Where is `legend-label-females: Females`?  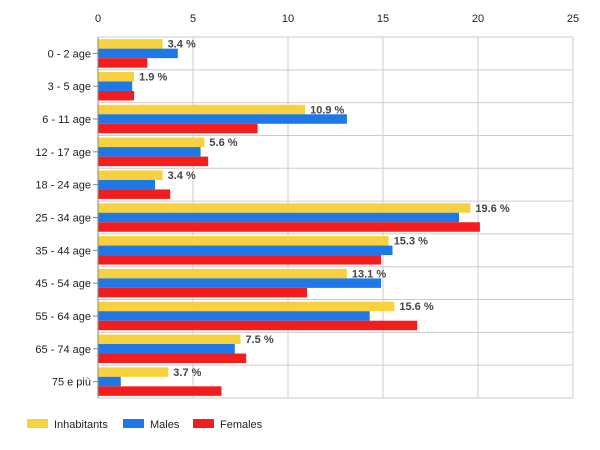
legend-label-females: Females is located at coordinates (241, 425).